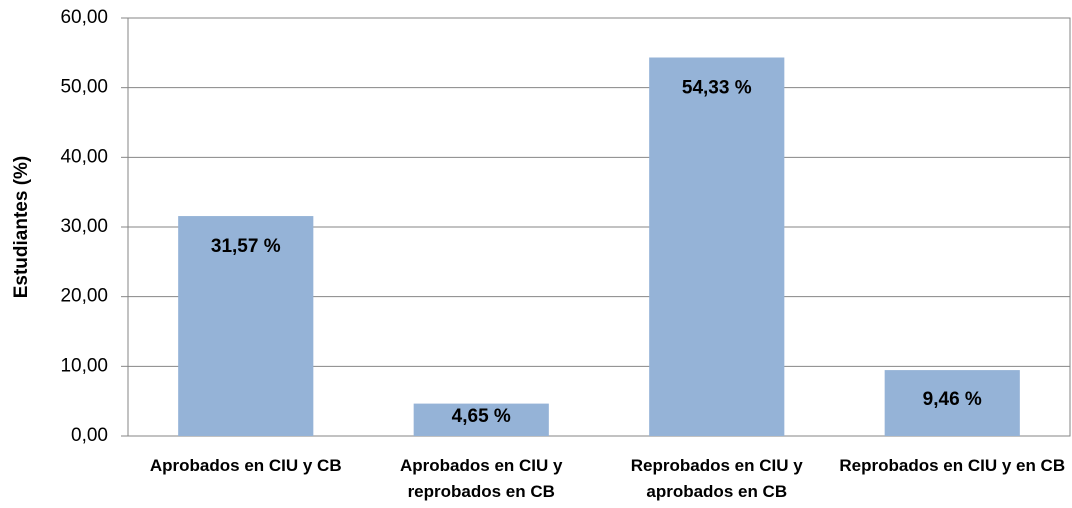 This screenshot has width=1072, height=508. What do you see at coordinates (84, 156) in the screenshot?
I see `y-tick-label: 40,00` at bounding box center [84, 156].